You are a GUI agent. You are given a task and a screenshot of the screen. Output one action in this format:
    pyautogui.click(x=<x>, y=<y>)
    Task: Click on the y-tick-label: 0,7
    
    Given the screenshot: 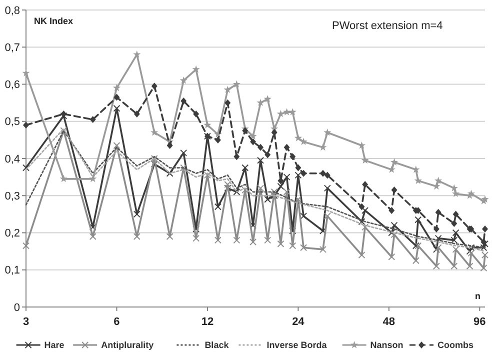 What is the action you would take?
    pyautogui.click(x=12, y=48)
    